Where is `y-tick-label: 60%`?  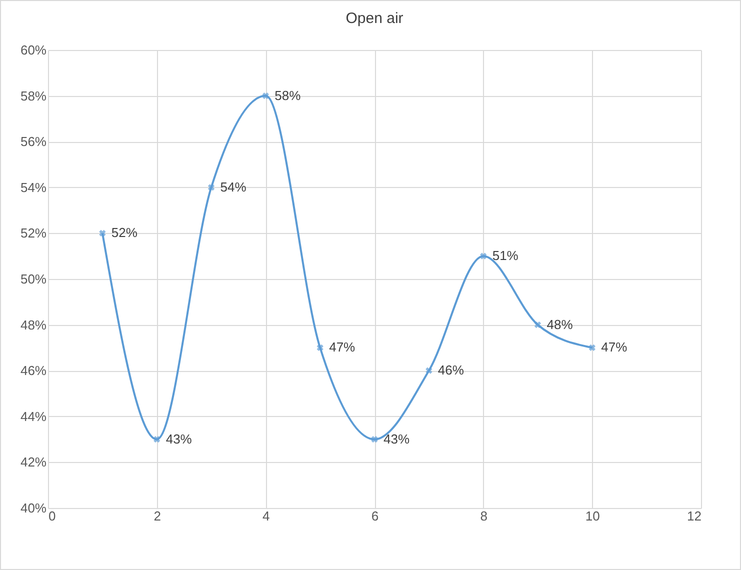 y-tick-label: 60% is located at coordinates (33, 50).